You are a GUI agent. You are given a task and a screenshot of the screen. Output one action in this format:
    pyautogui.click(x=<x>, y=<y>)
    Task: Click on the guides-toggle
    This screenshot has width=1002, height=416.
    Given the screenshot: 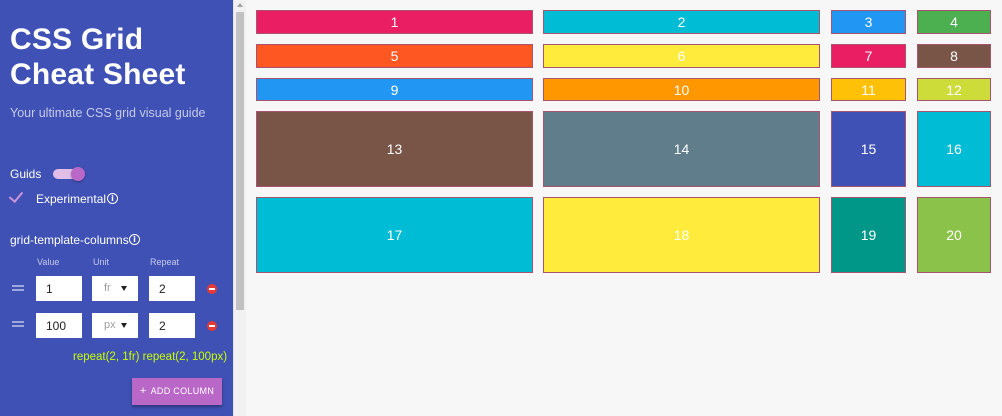 What is the action you would take?
    pyautogui.click(x=70, y=174)
    